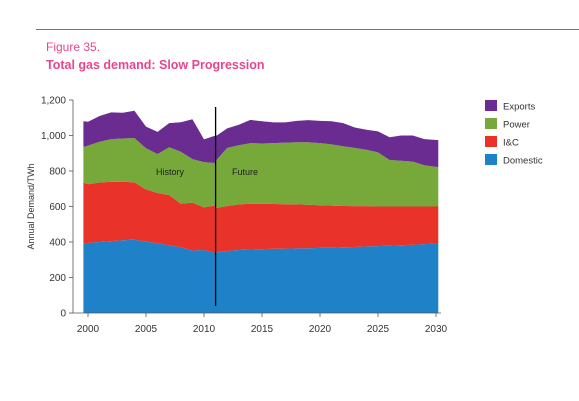 Image resolution: width=579 pixels, height=401 pixels. I want to click on annotation-future: Future, so click(245, 172).